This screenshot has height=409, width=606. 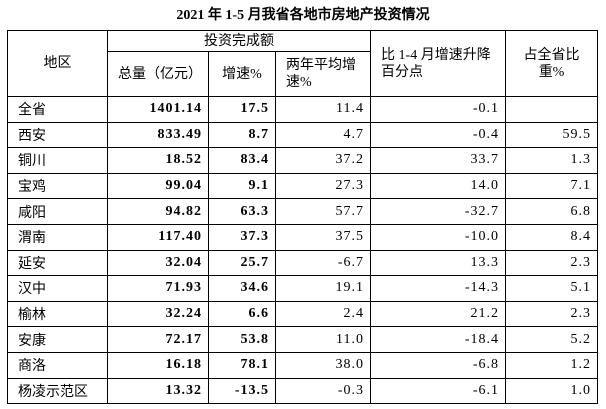 I want to click on value-cell: -6.7, so click(x=323, y=263).